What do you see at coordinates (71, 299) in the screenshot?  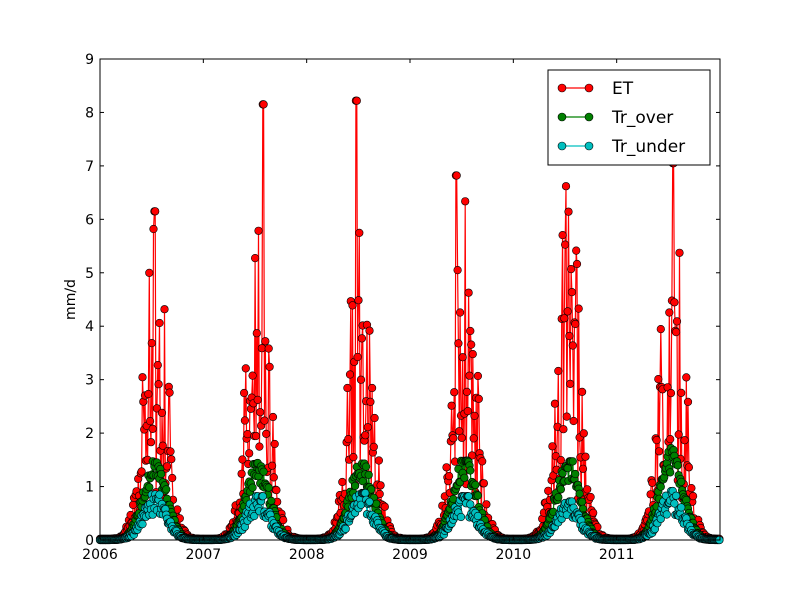 I see `y-axis-label: mm/d` at bounding box center [71, 299].